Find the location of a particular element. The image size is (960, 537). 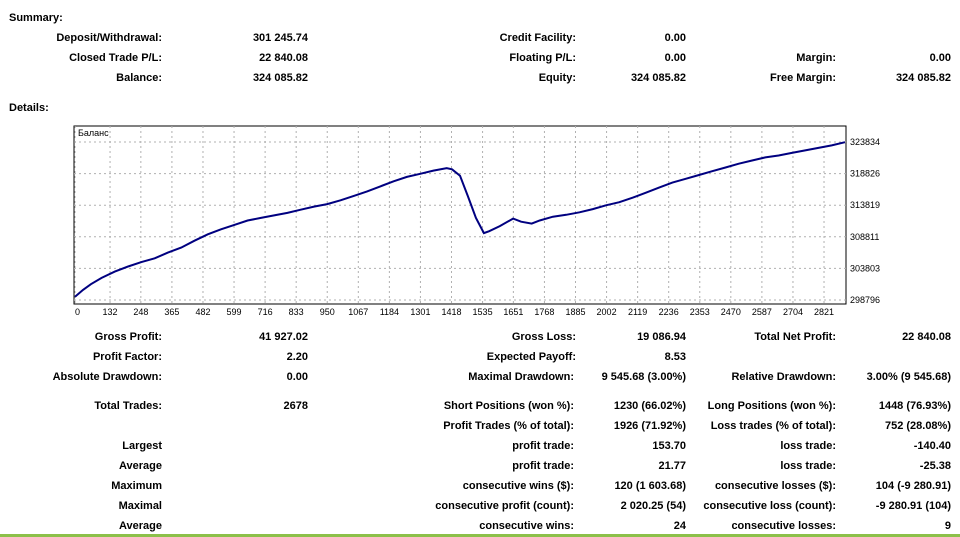

y-tick-label: 323834 is located at coordinates (865, 142).